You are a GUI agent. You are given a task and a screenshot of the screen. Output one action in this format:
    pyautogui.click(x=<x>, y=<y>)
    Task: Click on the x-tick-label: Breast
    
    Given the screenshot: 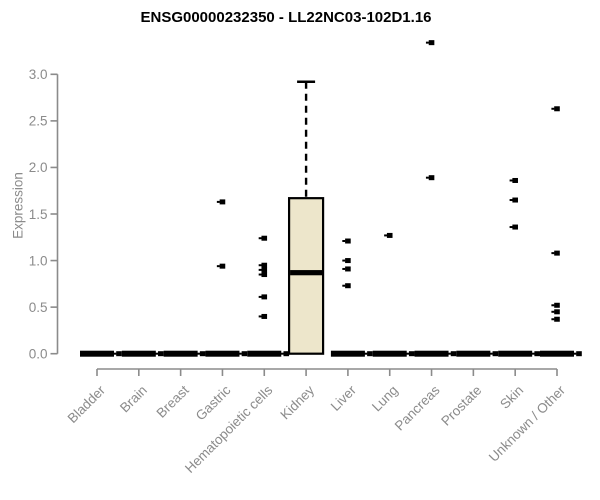 What is the action you would take?
    pyautogui.click(x=173, y=401)
    